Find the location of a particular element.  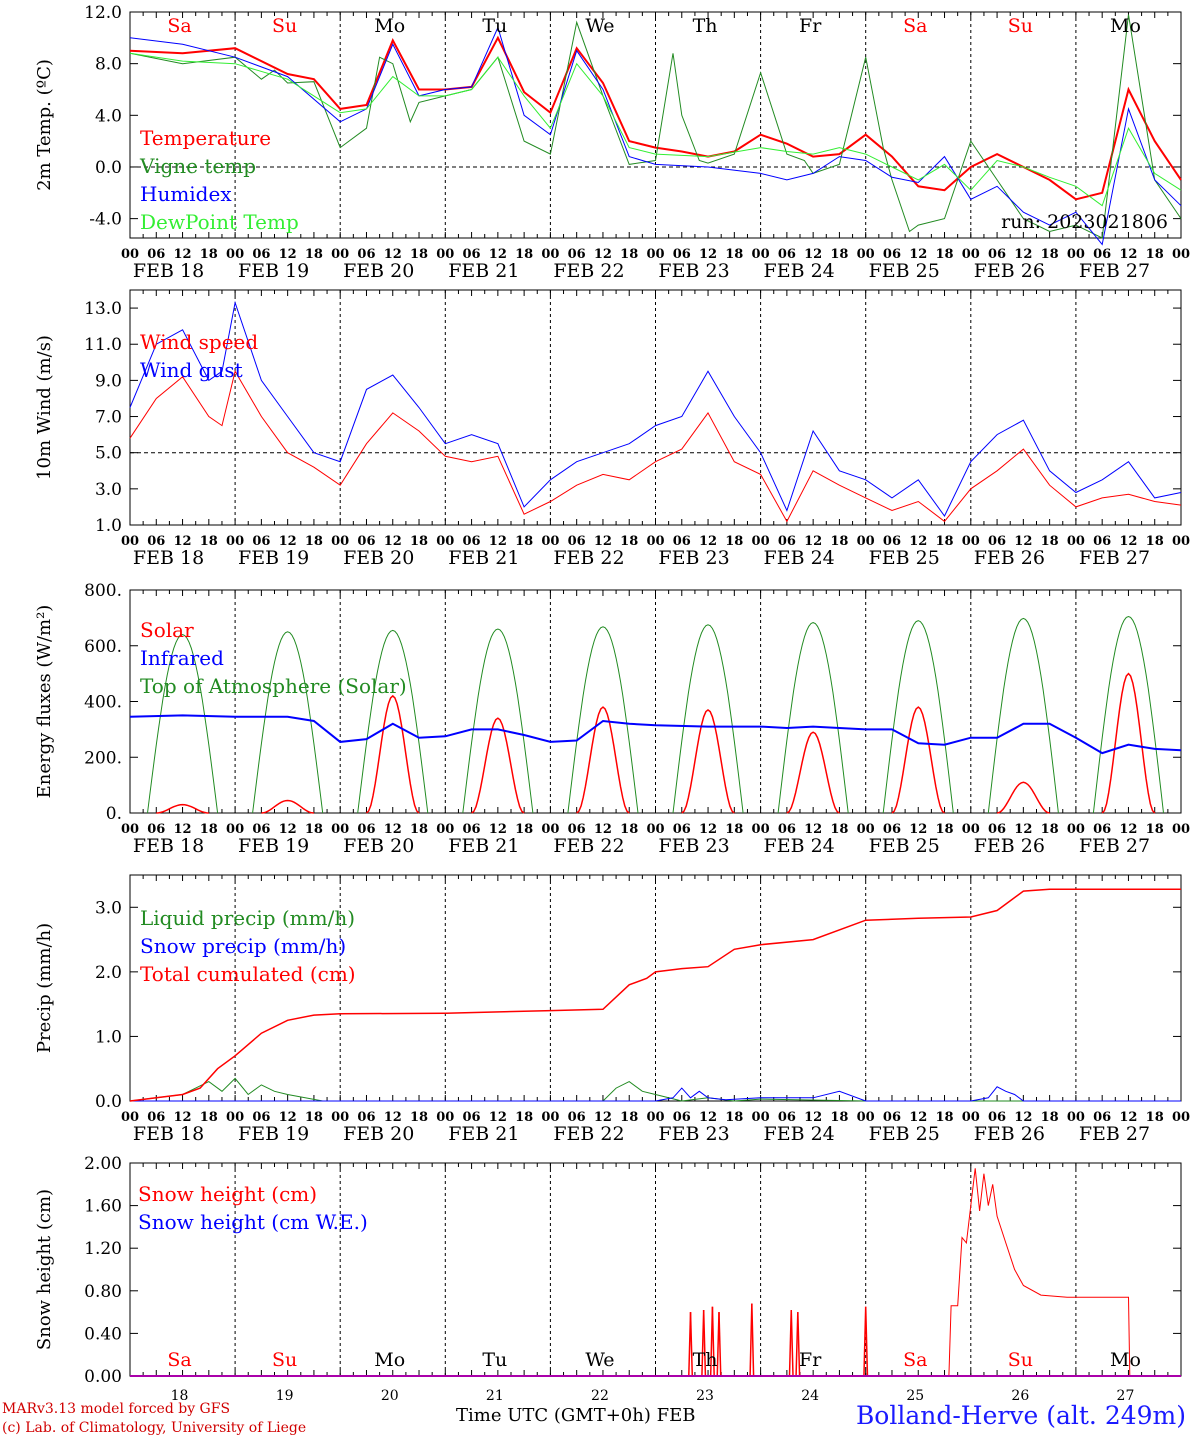

precip-hour-label: 00 is located at coordinates (550, 1117).